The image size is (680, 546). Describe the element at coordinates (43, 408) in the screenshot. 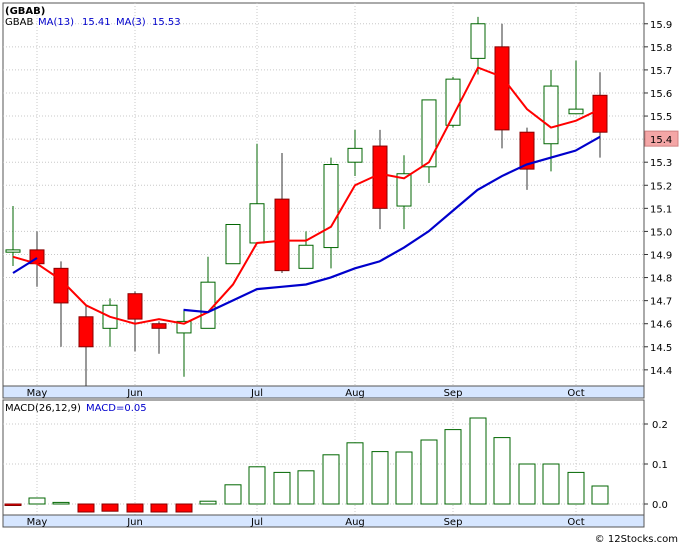

I see `macd-title: MACD(26,12,9)` at that location.